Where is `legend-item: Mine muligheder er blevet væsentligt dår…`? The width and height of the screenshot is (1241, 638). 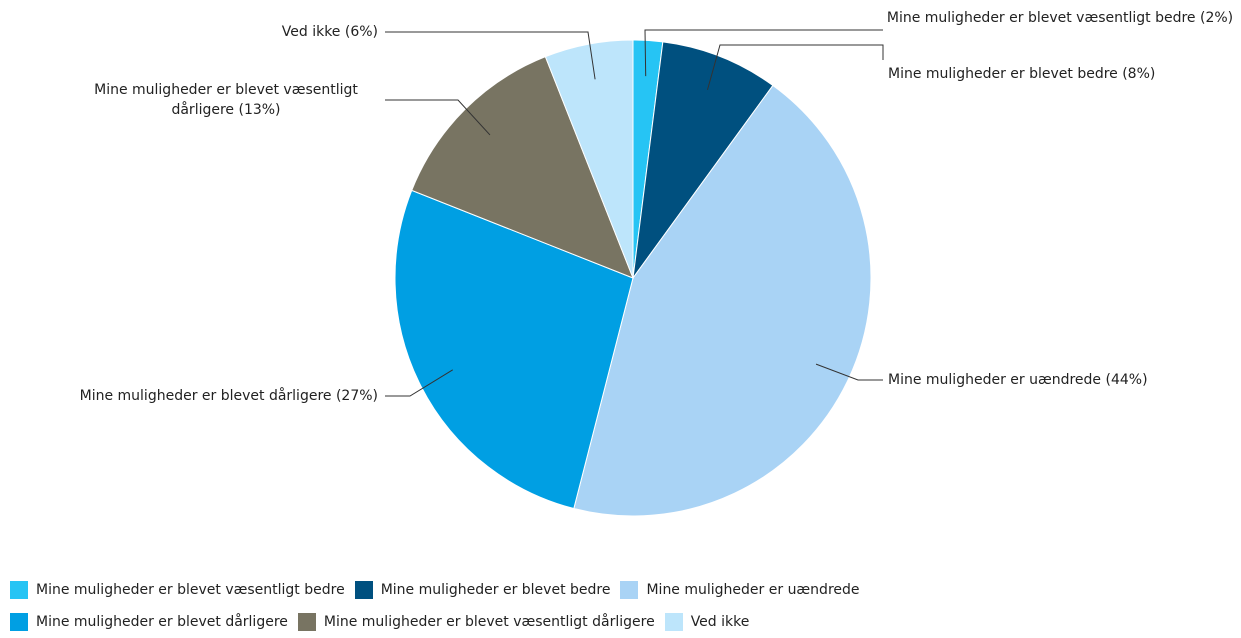
legend-item: Mine muligheder er blevet væsentligt dår… is located at coordinates (476, 622).